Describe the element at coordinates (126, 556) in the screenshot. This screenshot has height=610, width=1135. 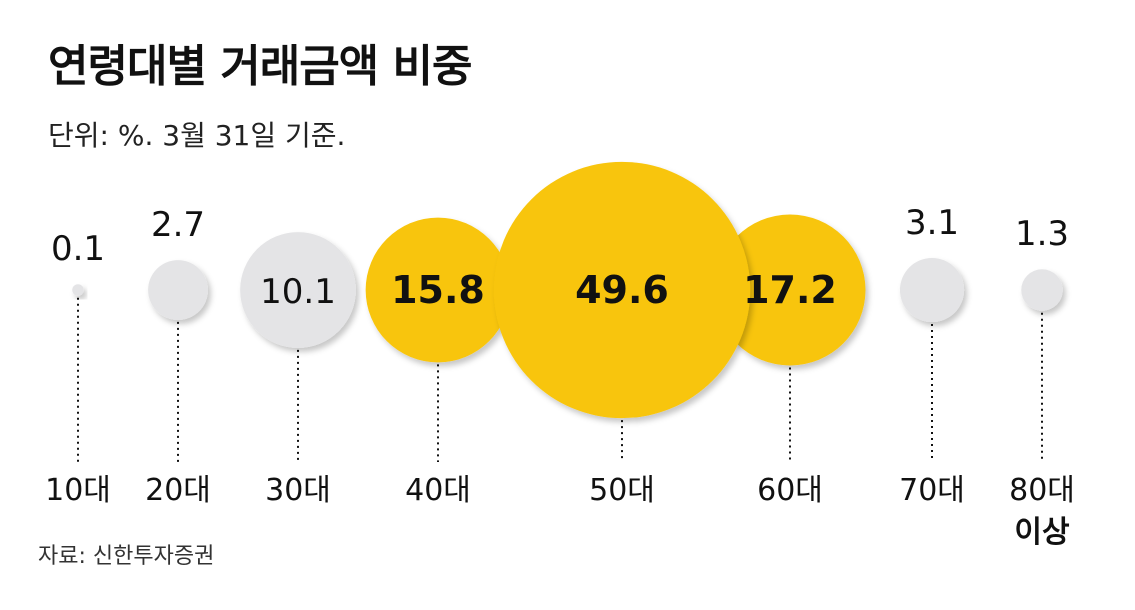
I see `source-note: 자료: 신한투자증권` at that location.